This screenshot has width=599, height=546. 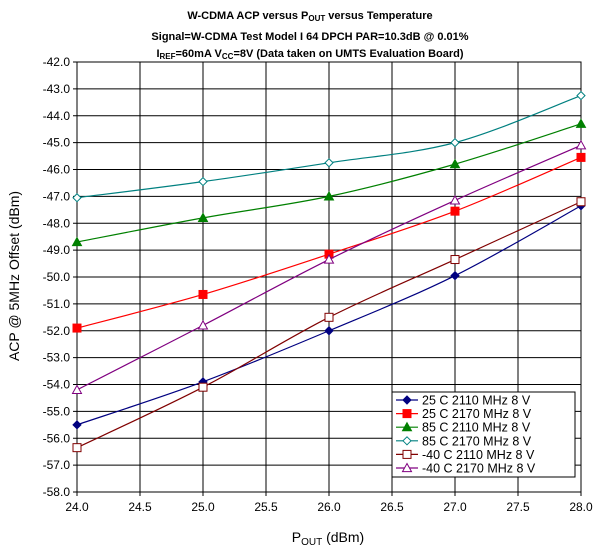 I want to click on y-tick-label: -56.0, so click(x=57, y=438).